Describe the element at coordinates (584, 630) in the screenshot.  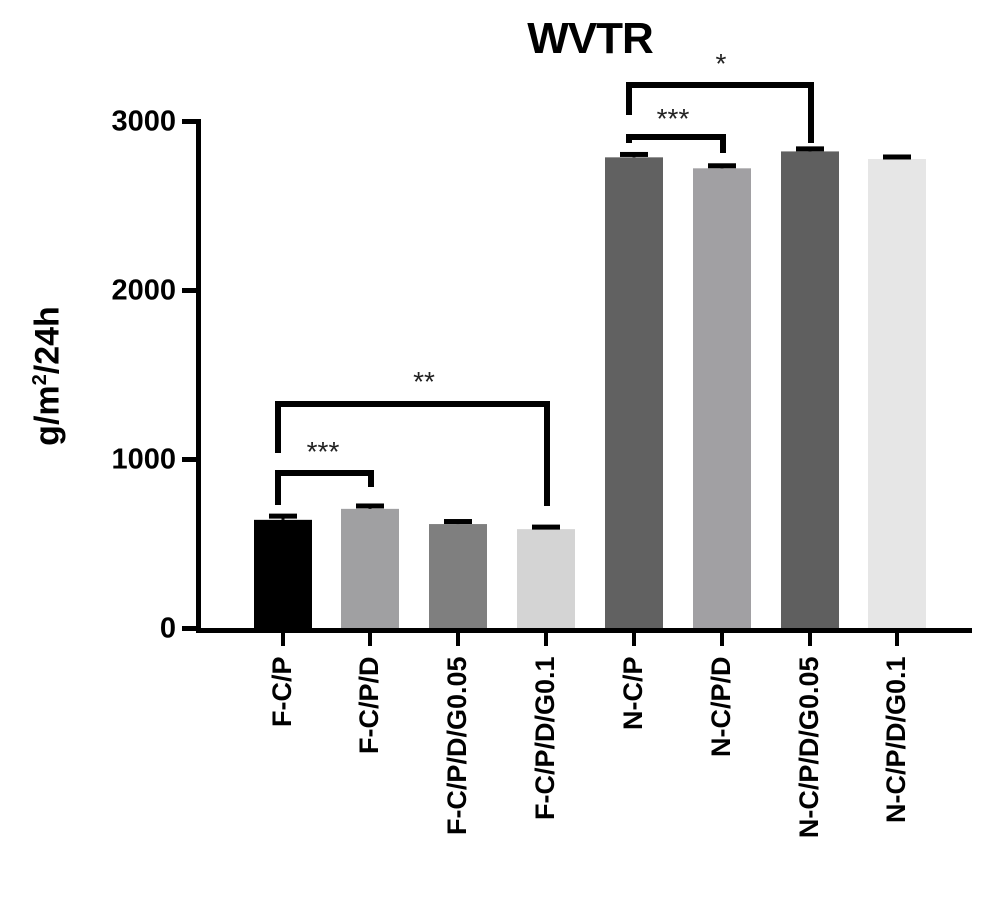
I see `x-axis-line` at that location.